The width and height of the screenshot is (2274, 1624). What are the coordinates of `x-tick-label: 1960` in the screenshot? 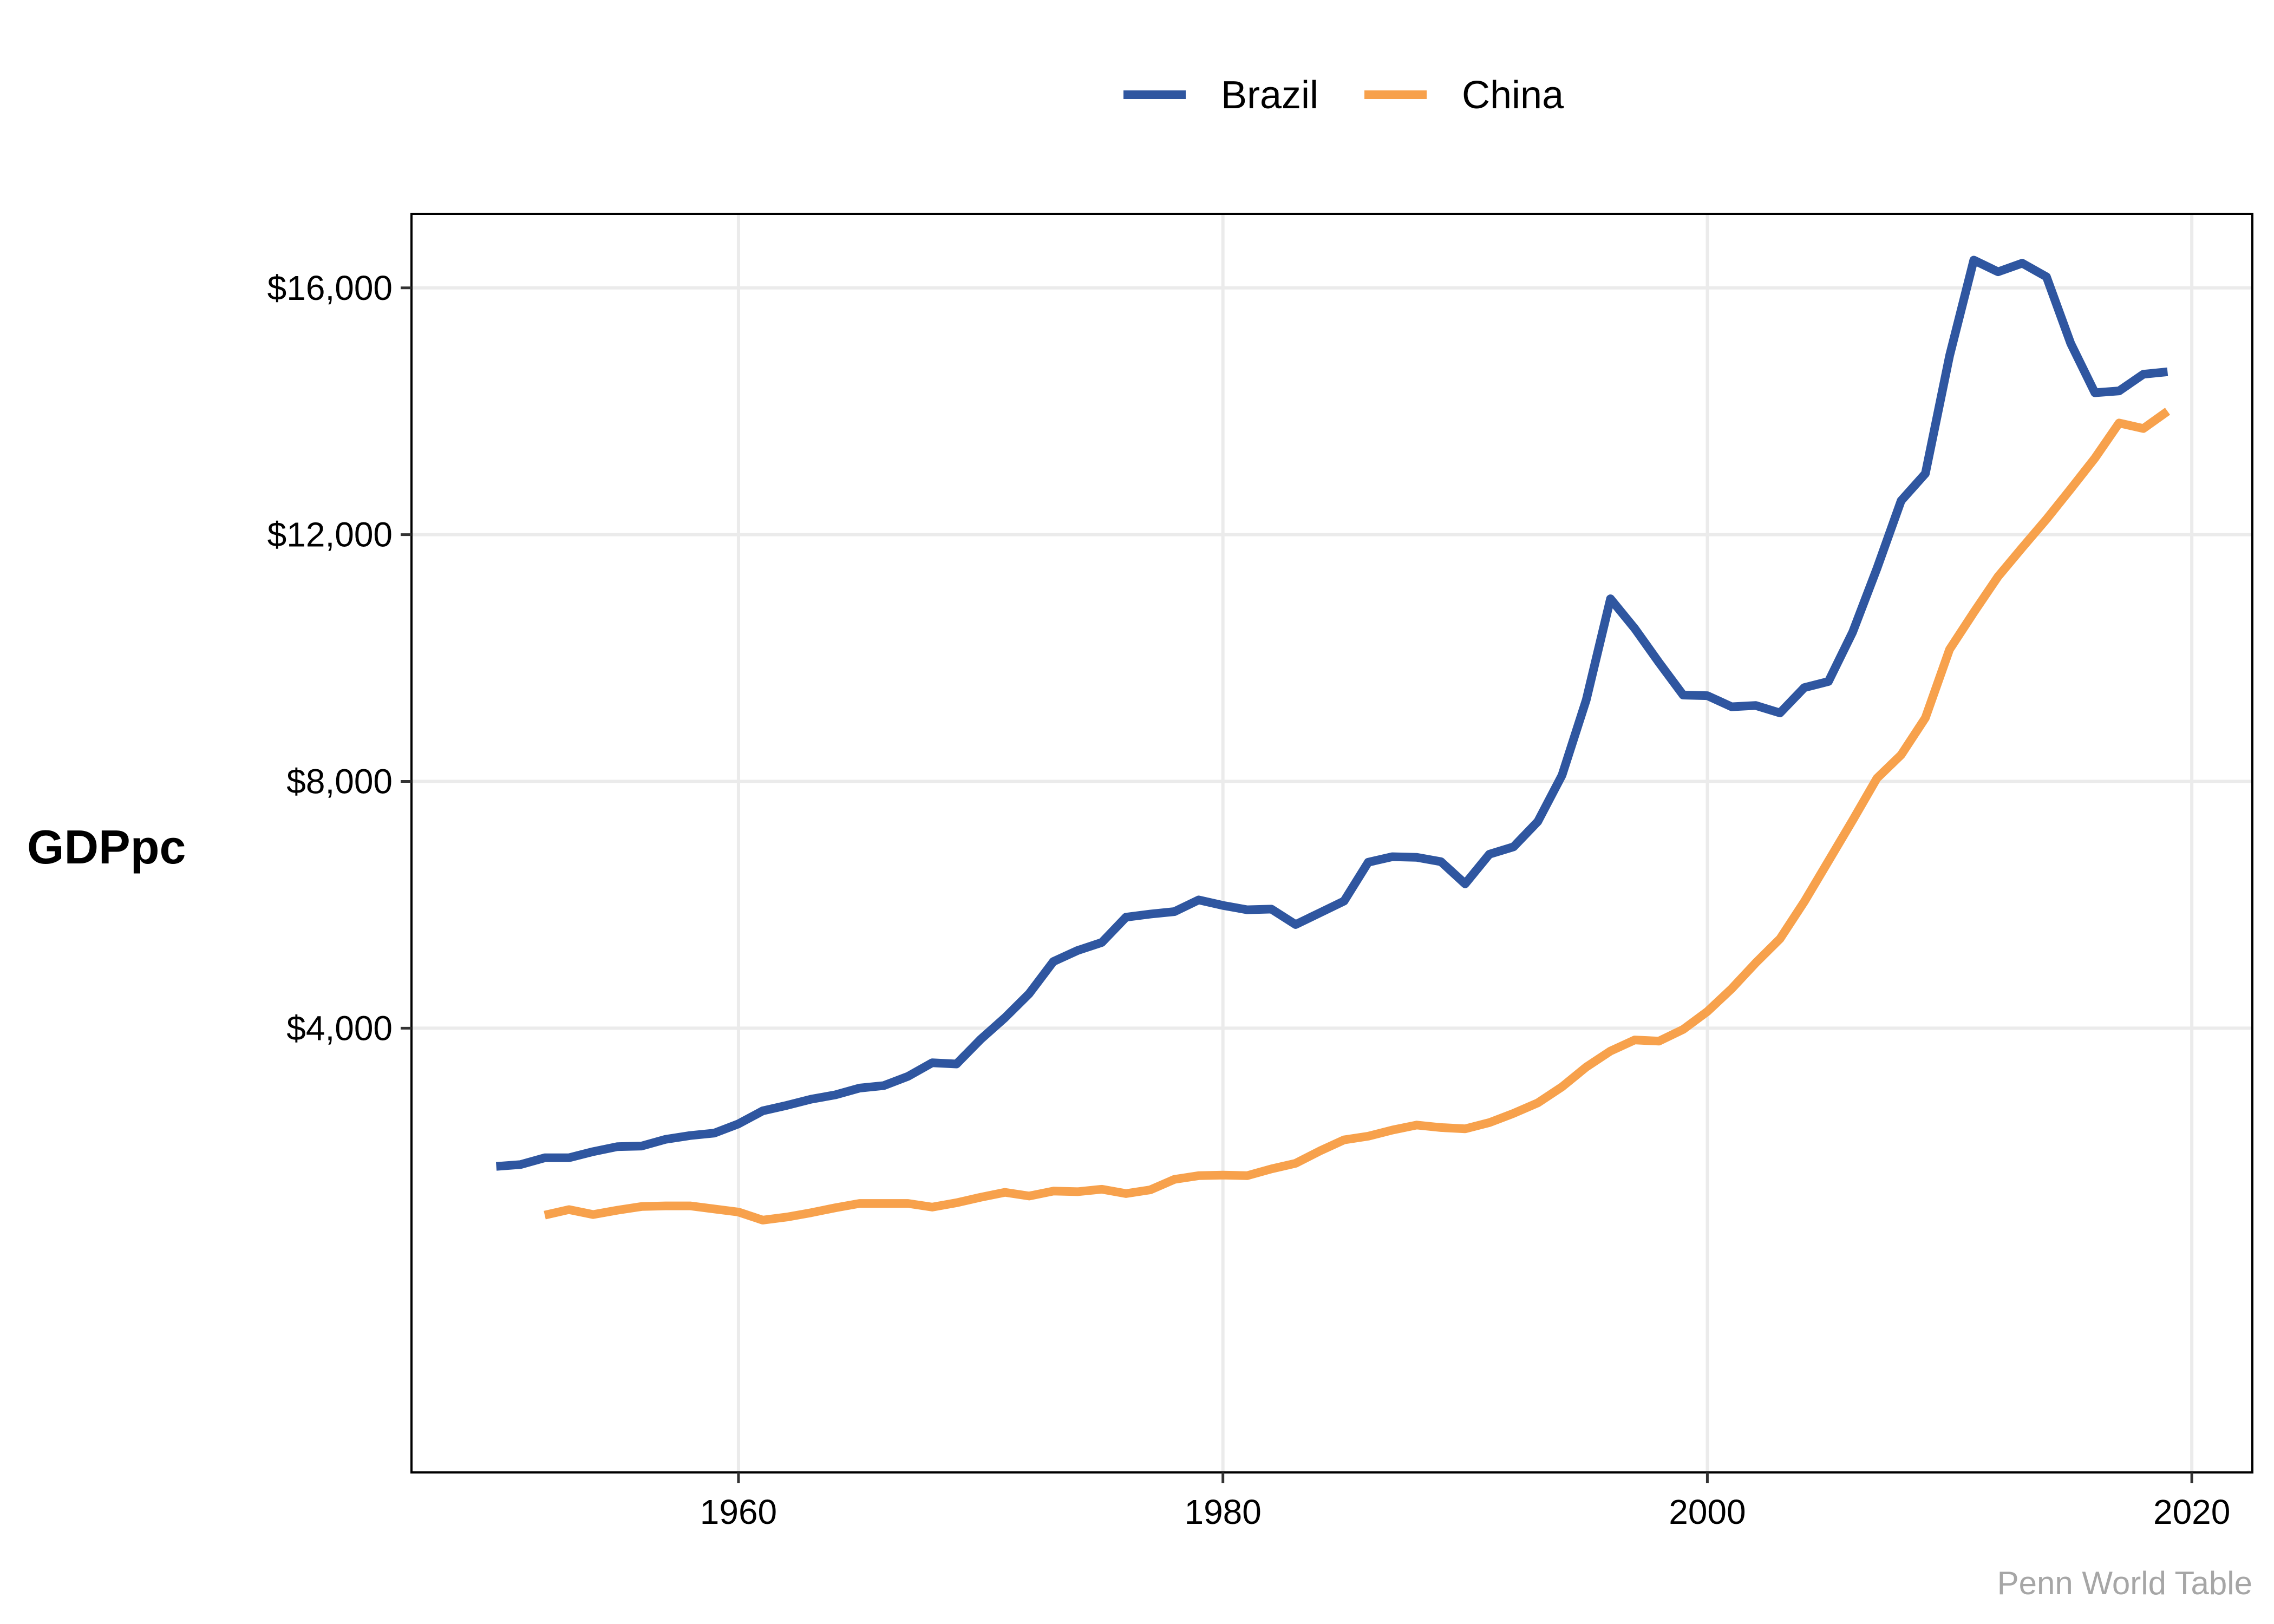 It's located at (738, 1512).